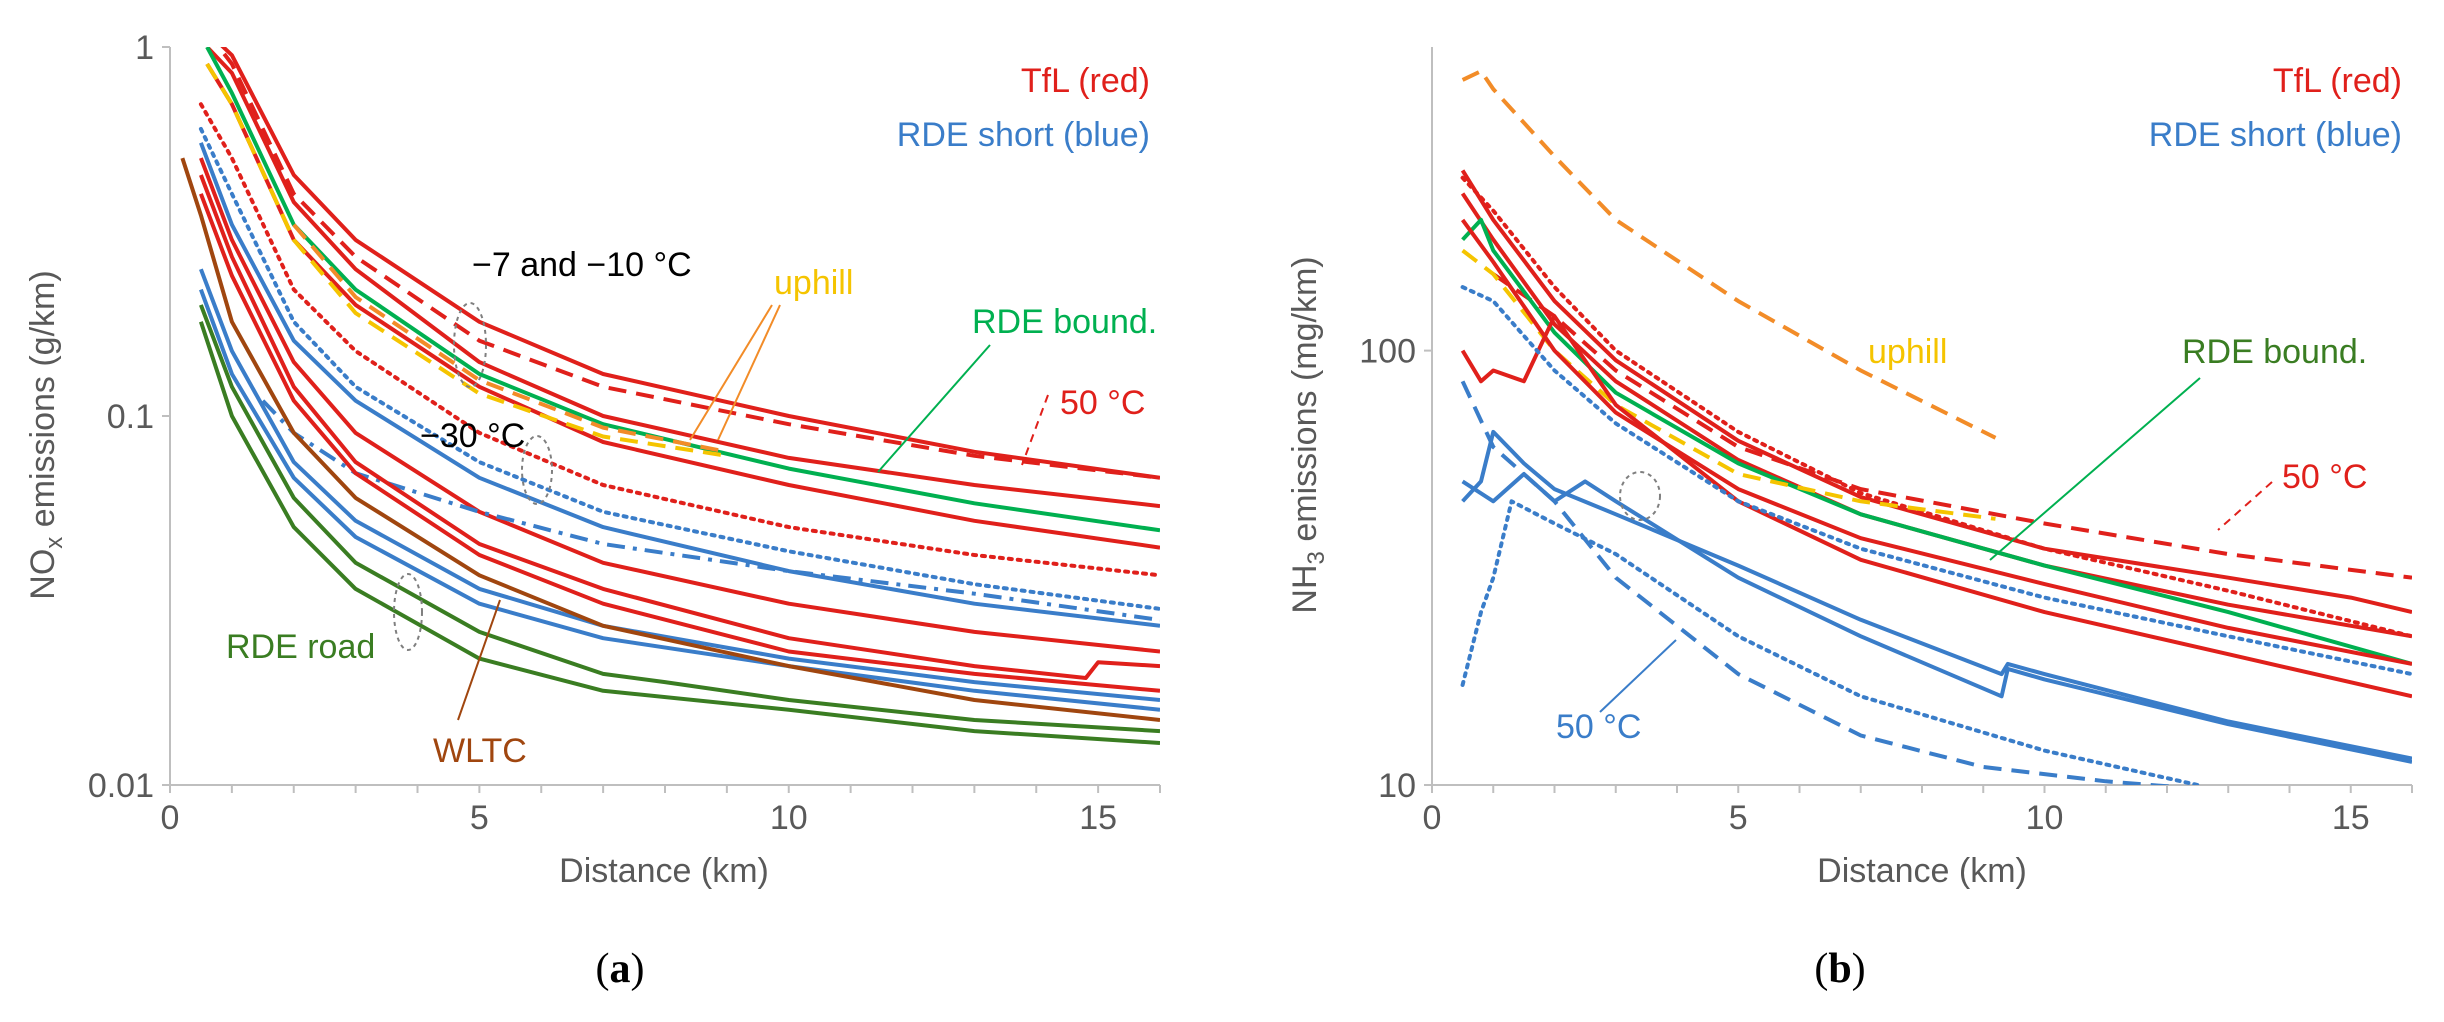  I want to click on chart-a-annotation-uphill: uphill, so click(813, 283).